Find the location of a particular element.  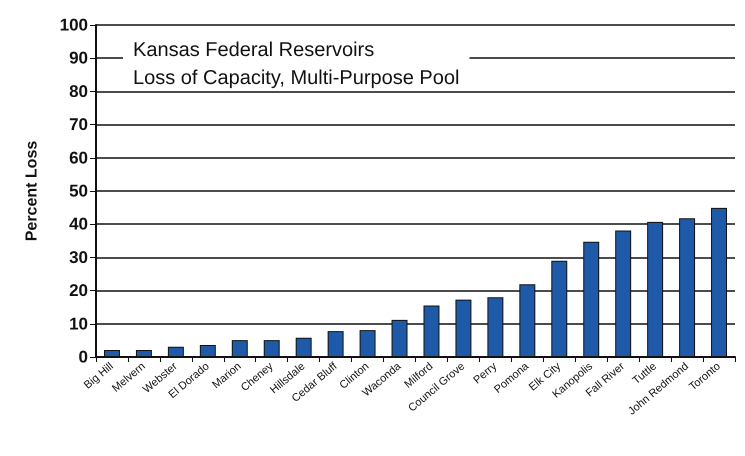

y-tick-label: 80 is located at coordinates (78, 91).